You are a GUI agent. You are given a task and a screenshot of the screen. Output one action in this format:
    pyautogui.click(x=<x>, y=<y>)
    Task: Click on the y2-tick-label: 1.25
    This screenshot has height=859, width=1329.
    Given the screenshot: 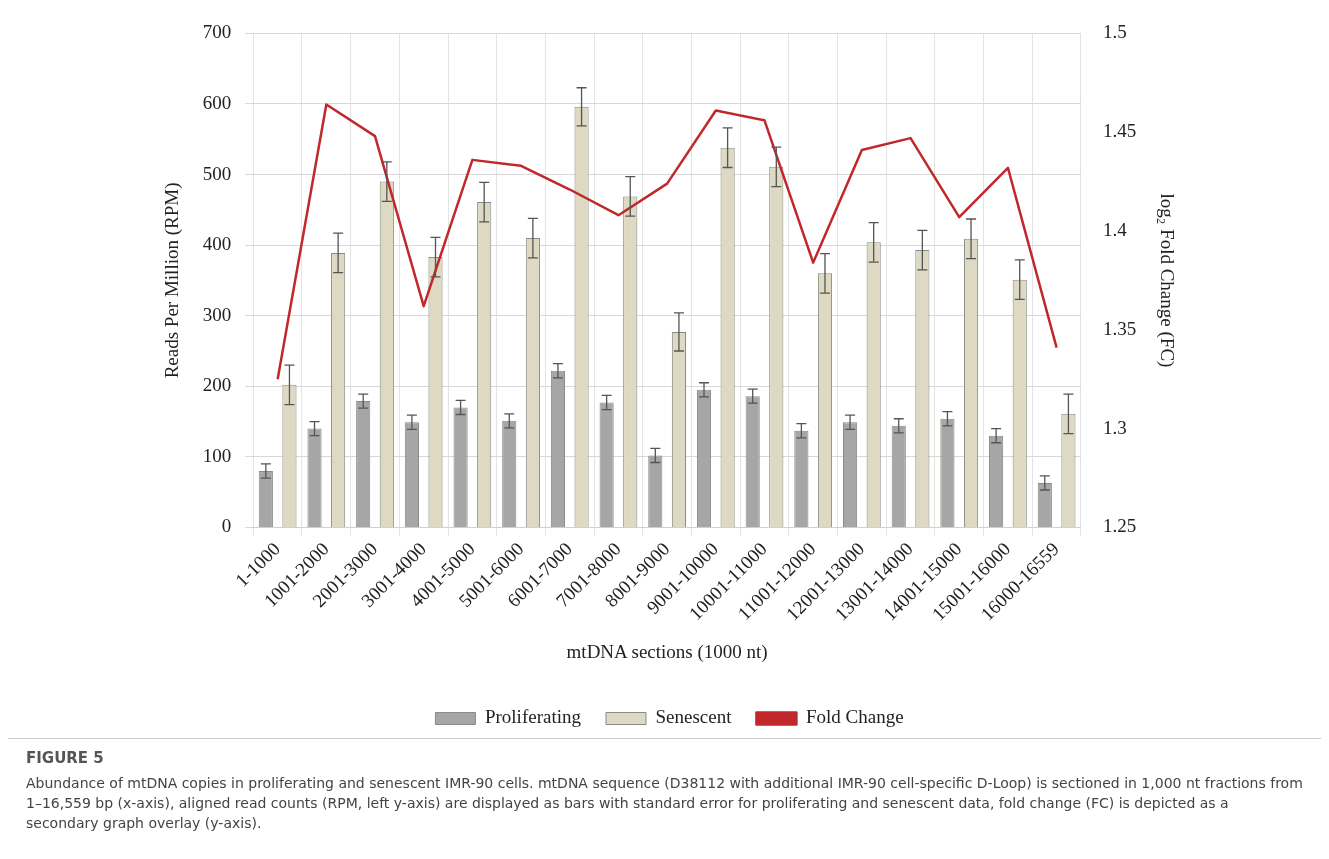 What is the action you would take?
    pyautogui.click(x=1119, y=526)
    